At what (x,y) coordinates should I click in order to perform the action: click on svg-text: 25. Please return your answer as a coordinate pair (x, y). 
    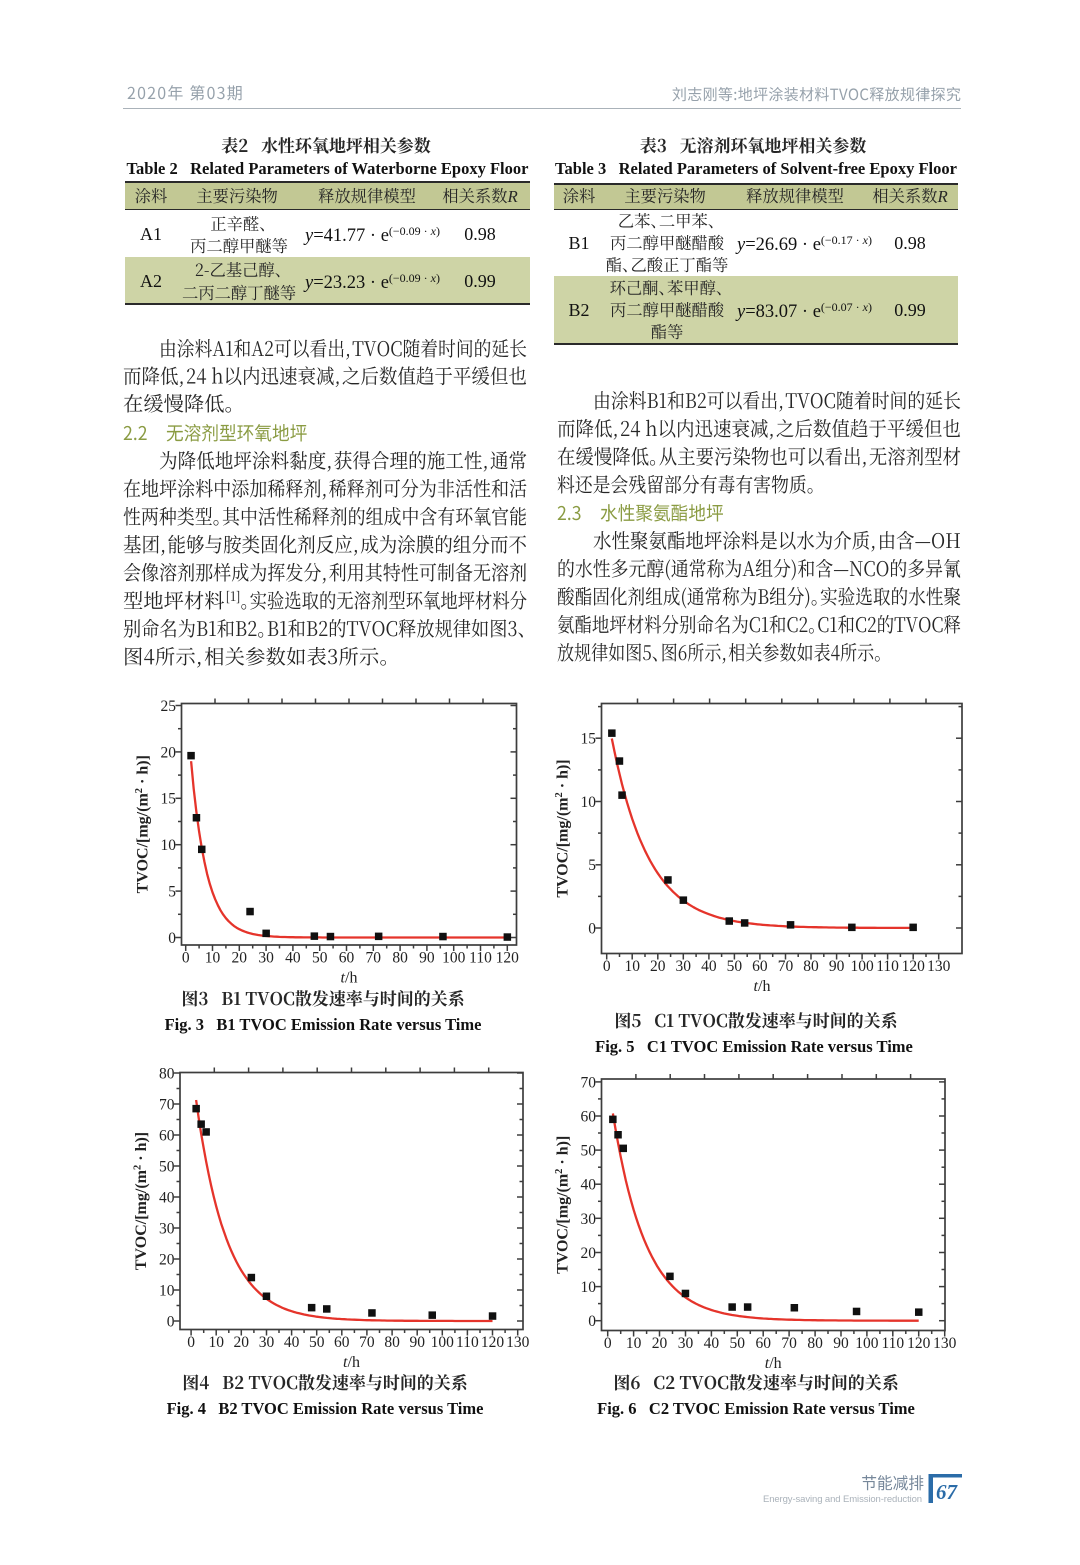
    Looking at the image, I should click on (169, 706).